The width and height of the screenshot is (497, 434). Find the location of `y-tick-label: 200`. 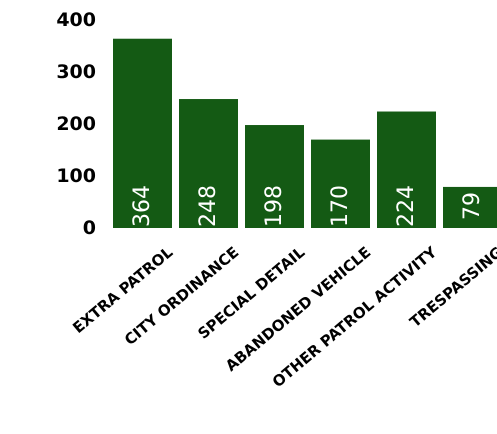

y-tick-label: 200 is located at coordinates (76, 124).